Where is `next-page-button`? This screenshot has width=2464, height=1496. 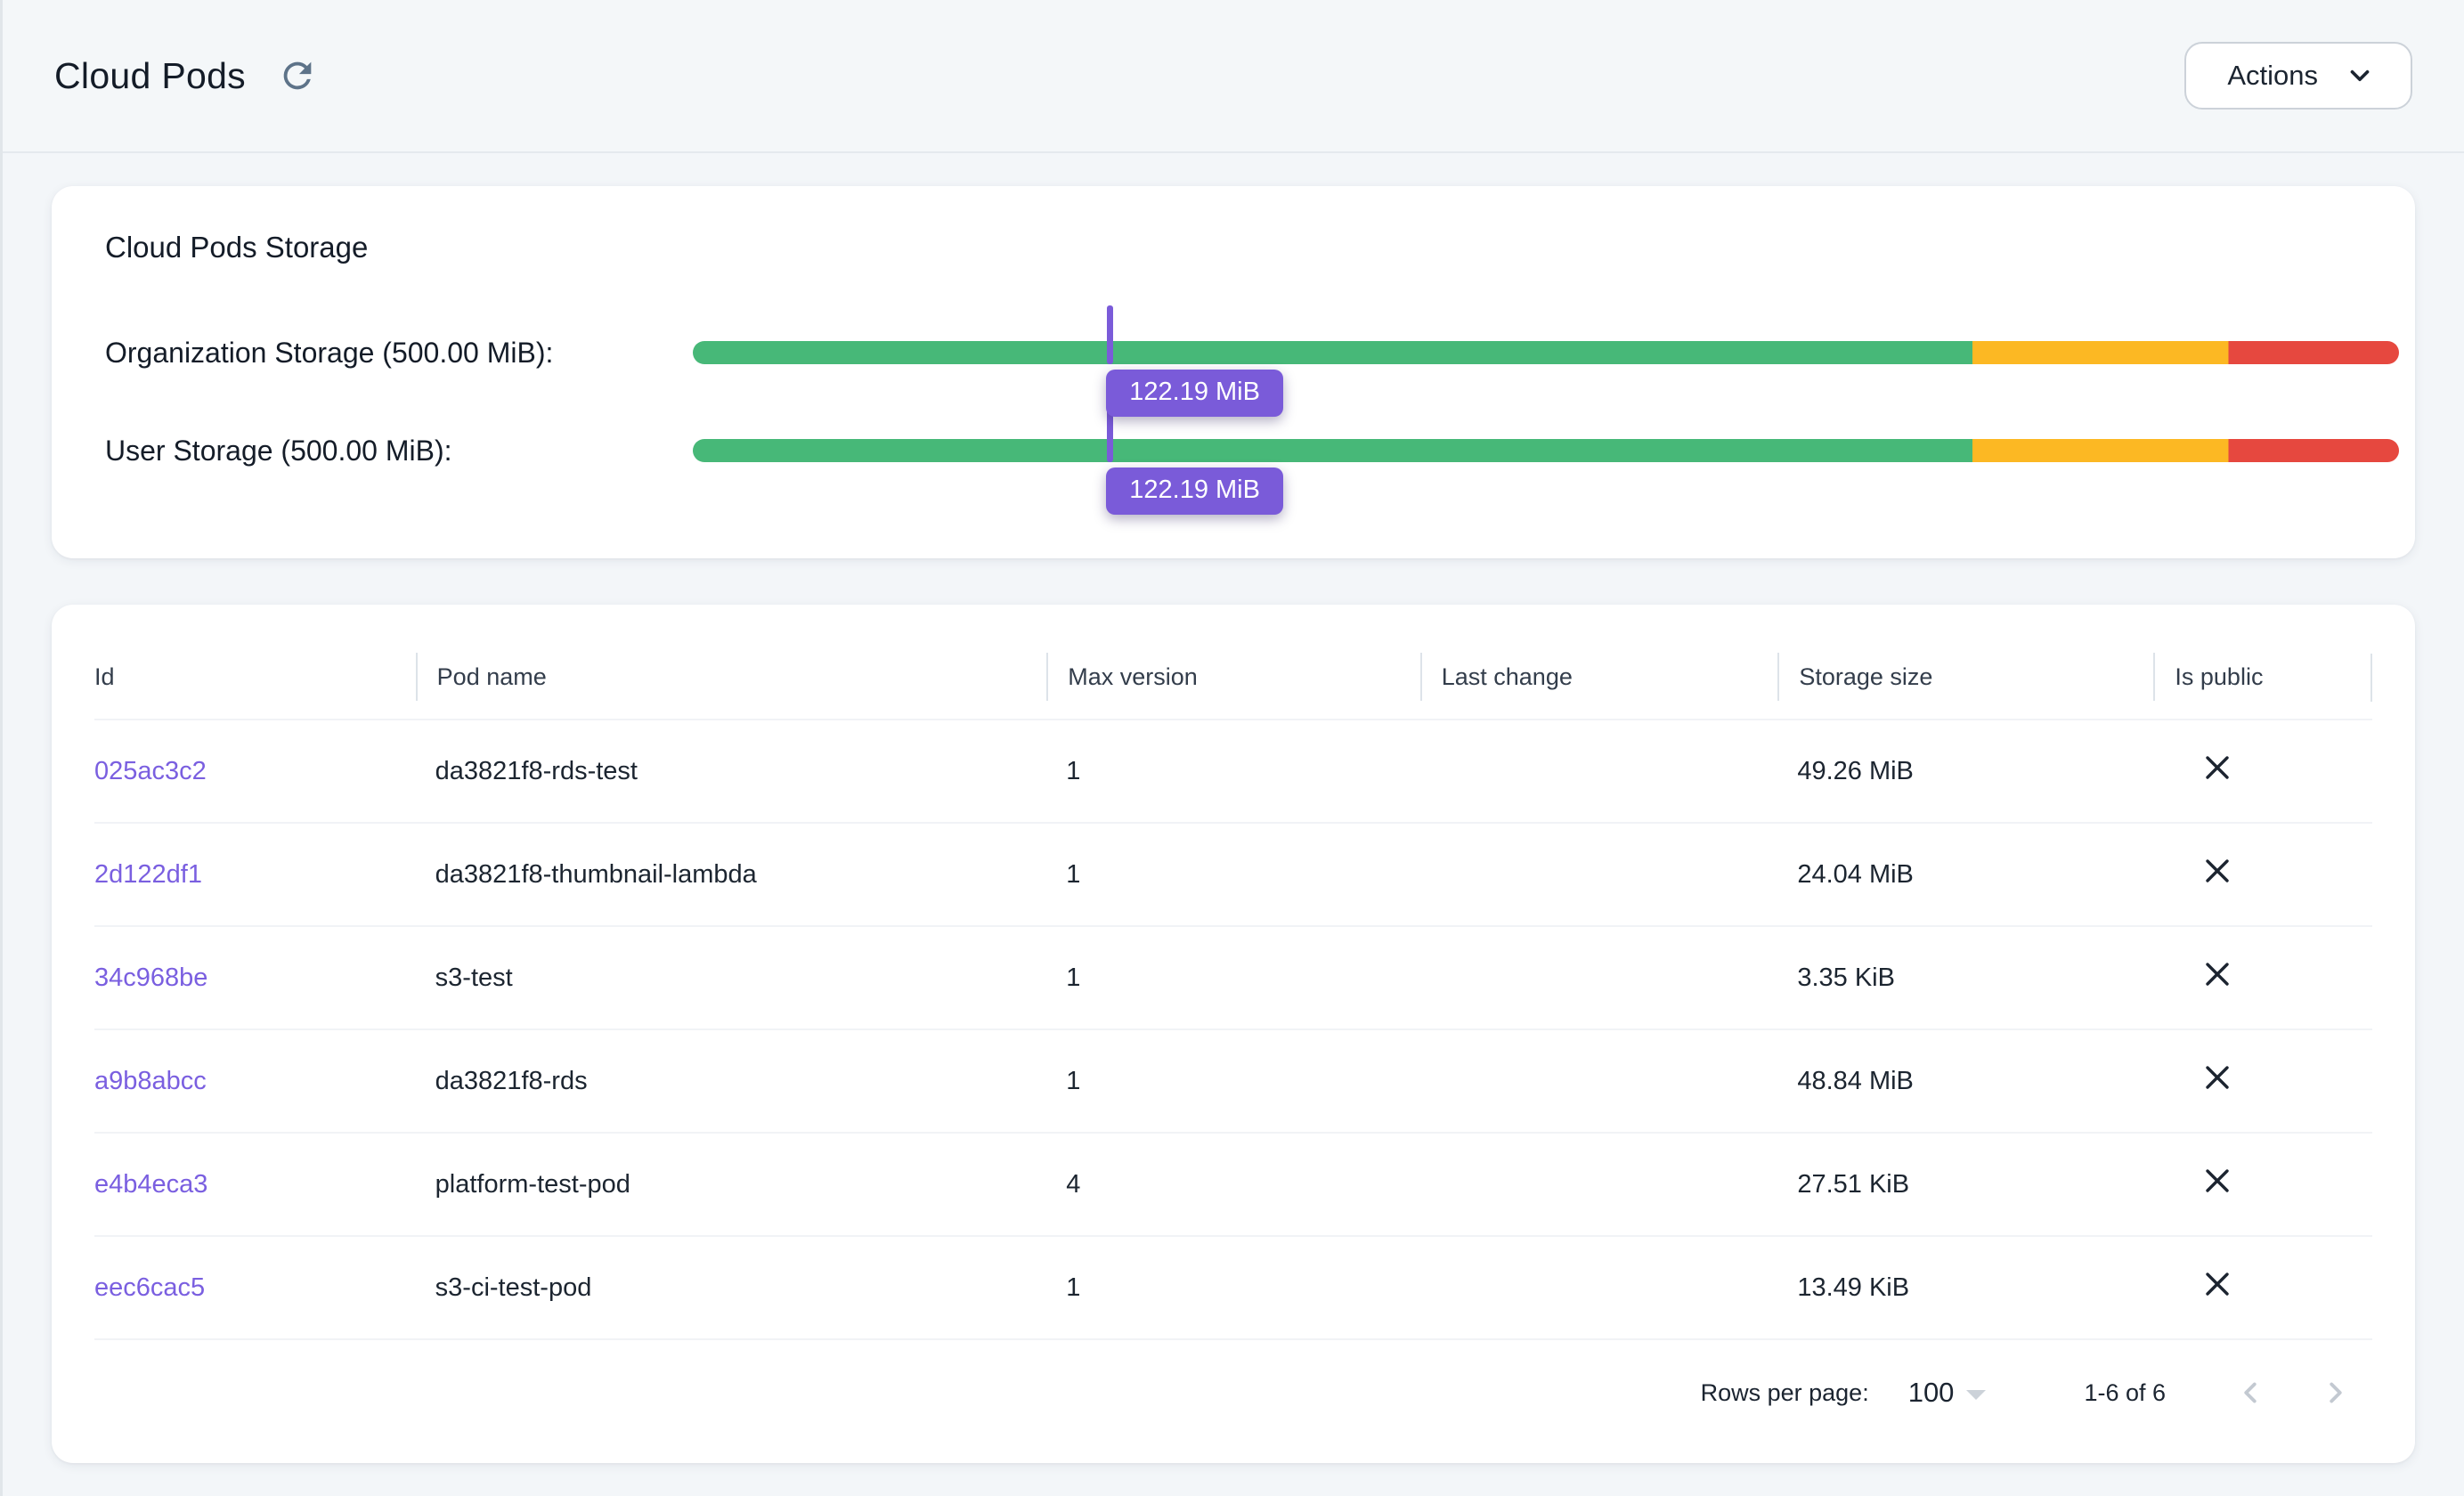
next-page-button is located at coordinates (2336, 1393).